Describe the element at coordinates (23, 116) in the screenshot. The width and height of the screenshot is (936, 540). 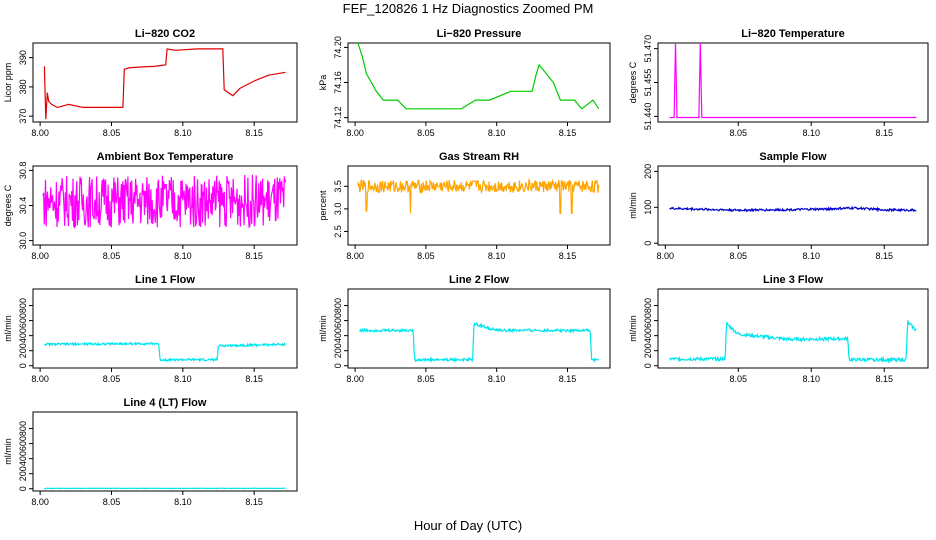
I see `y-tick-label: 370` at that location.